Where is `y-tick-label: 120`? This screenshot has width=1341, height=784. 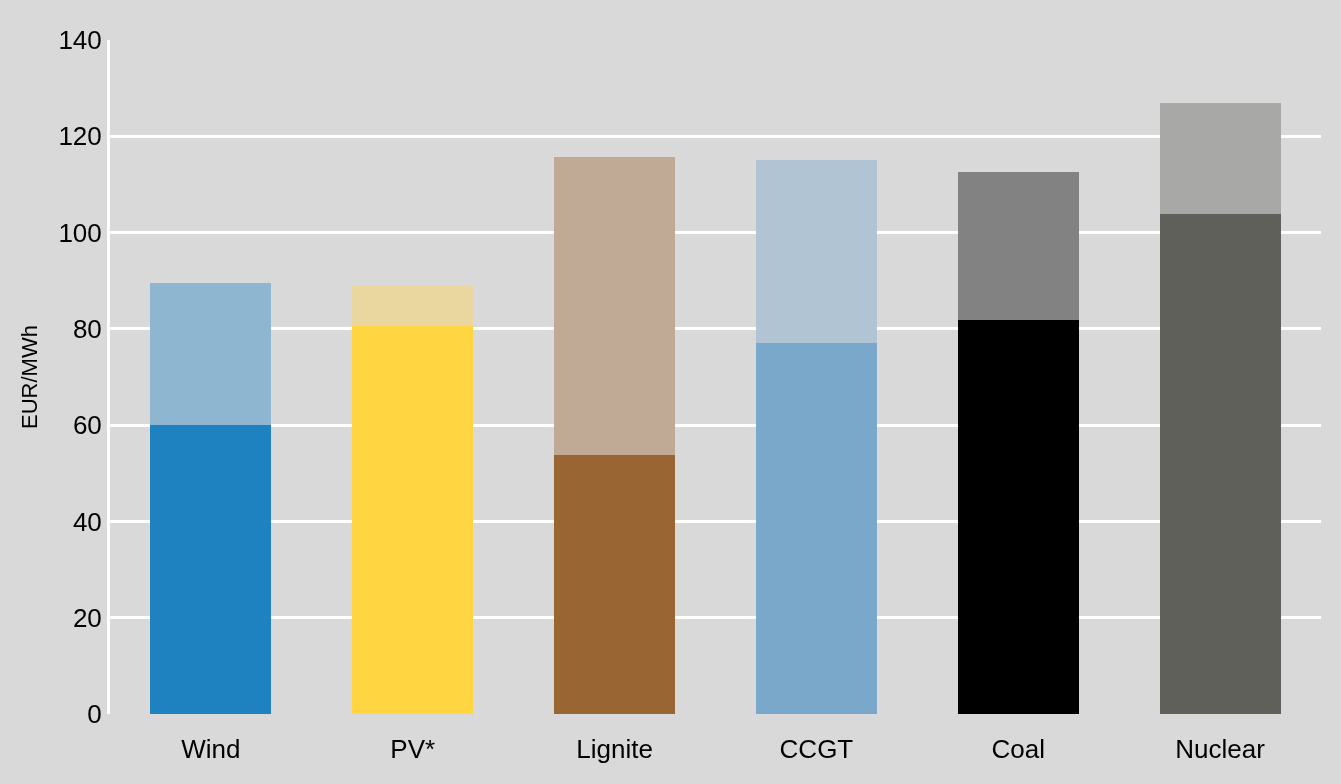 y-tick-label: 120 is located at coordinates (80, 136).